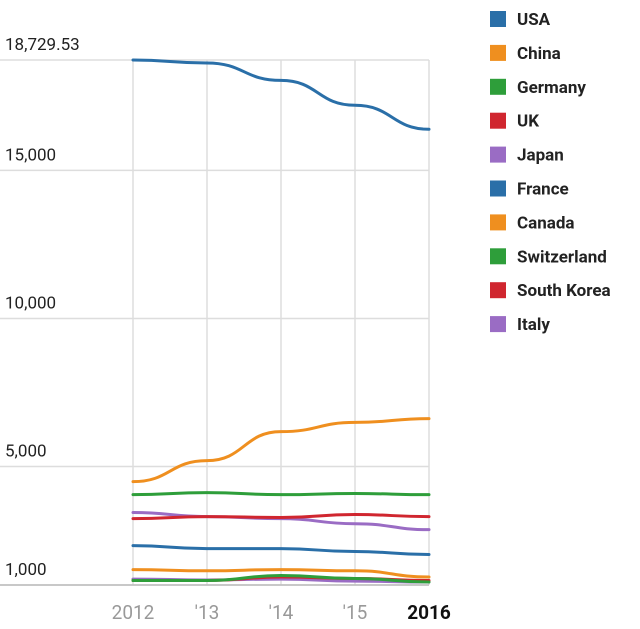 Image resolution: width=640 pixels, height=629 pixels. What do you see at coordinates (551, 88) in the screenshot?
I see `legend-label: Germany` at bounding box center [551, 88].